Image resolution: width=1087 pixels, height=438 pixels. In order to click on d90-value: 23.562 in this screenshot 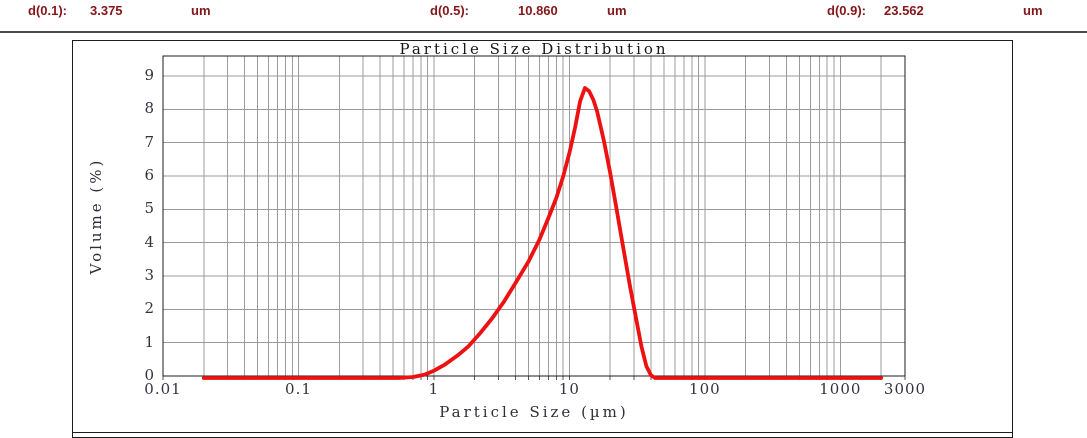, I will do `click(904, 10)`.